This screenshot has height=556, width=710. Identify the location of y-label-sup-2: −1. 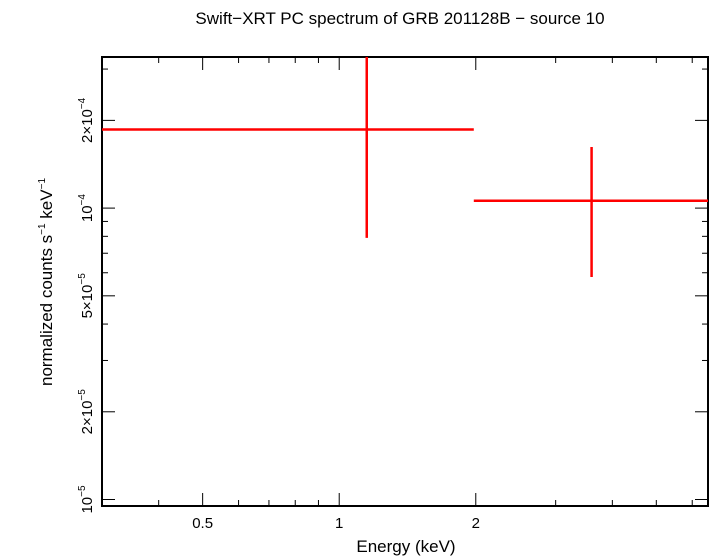
(42, 184).